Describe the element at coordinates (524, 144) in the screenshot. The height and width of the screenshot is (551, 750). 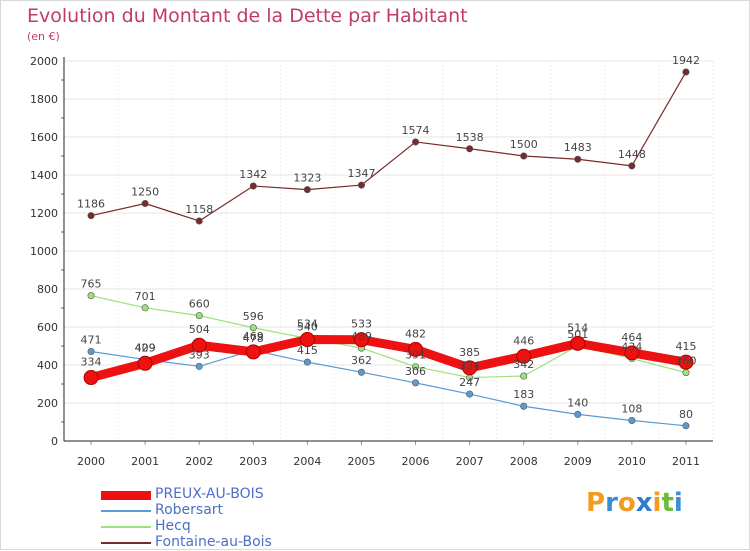
I see `data-label-fontaine-au-bois: 1500` at that location.